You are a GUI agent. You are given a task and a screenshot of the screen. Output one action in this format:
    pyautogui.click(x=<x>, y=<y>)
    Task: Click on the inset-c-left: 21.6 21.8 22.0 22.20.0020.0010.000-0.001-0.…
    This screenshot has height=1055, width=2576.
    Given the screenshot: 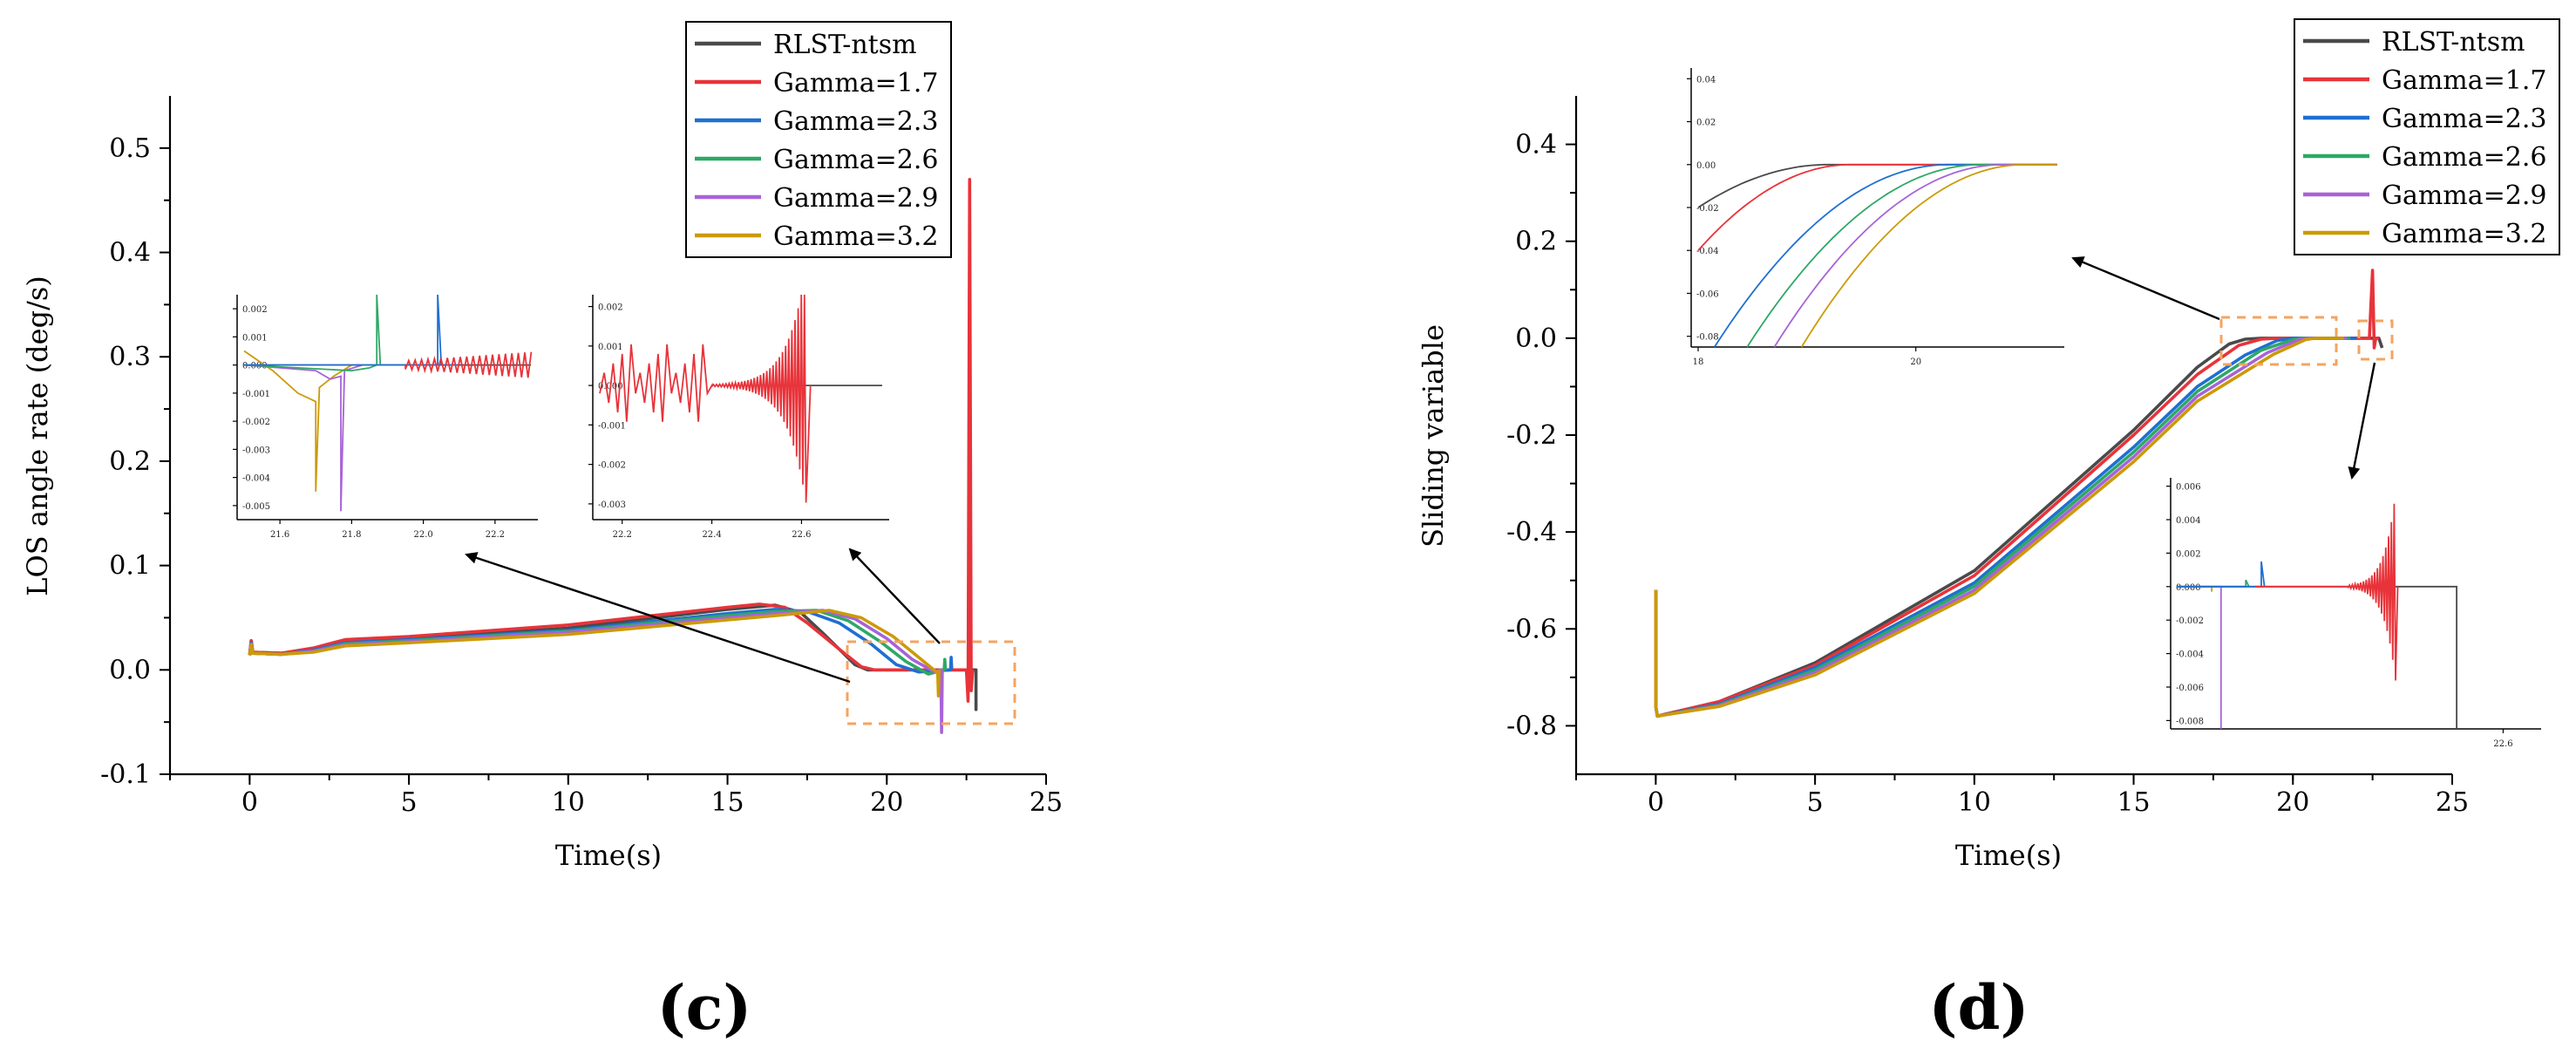 What is the action you would take?
    pyautogui.click(x=385, y=417)
    